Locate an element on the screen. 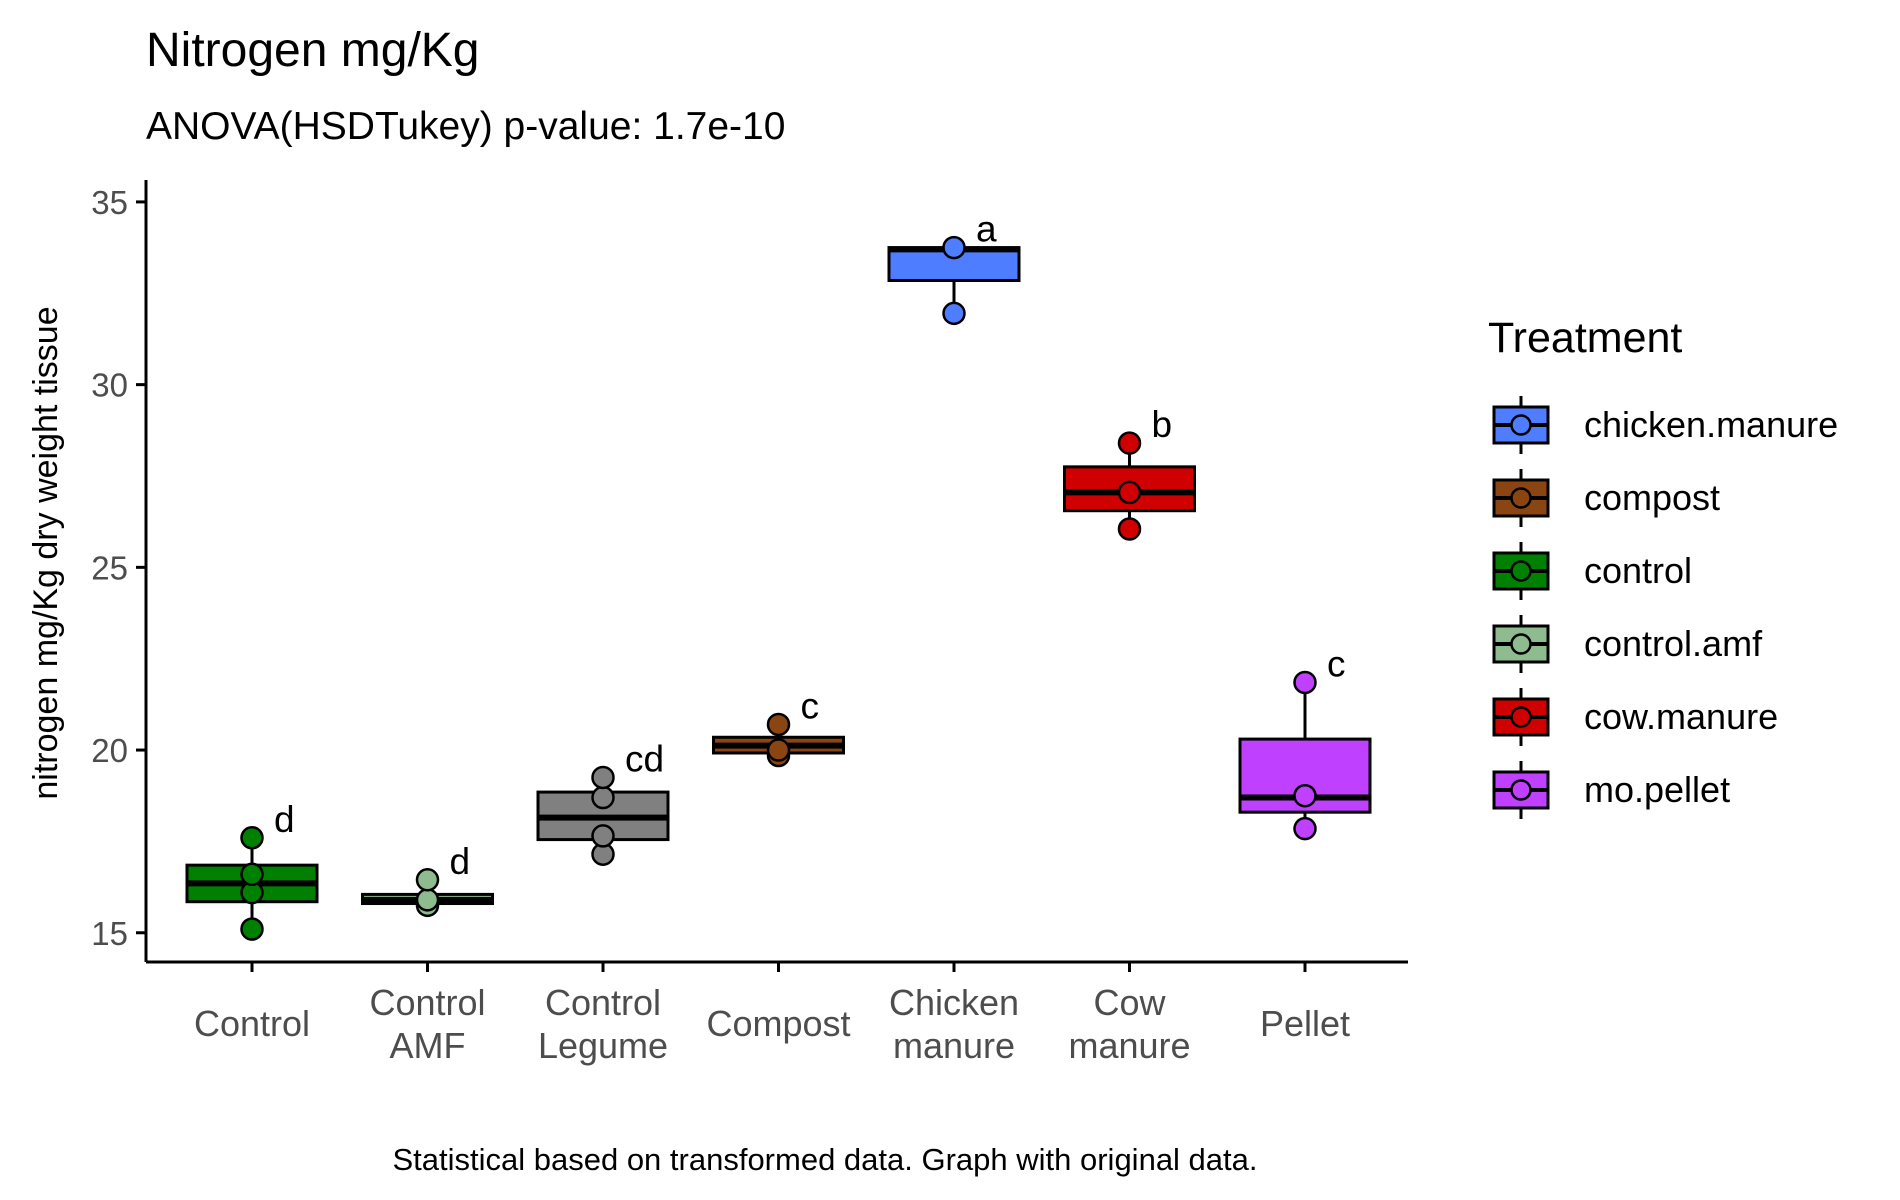  legend-item: compost is located at coordinates (1606, 498).